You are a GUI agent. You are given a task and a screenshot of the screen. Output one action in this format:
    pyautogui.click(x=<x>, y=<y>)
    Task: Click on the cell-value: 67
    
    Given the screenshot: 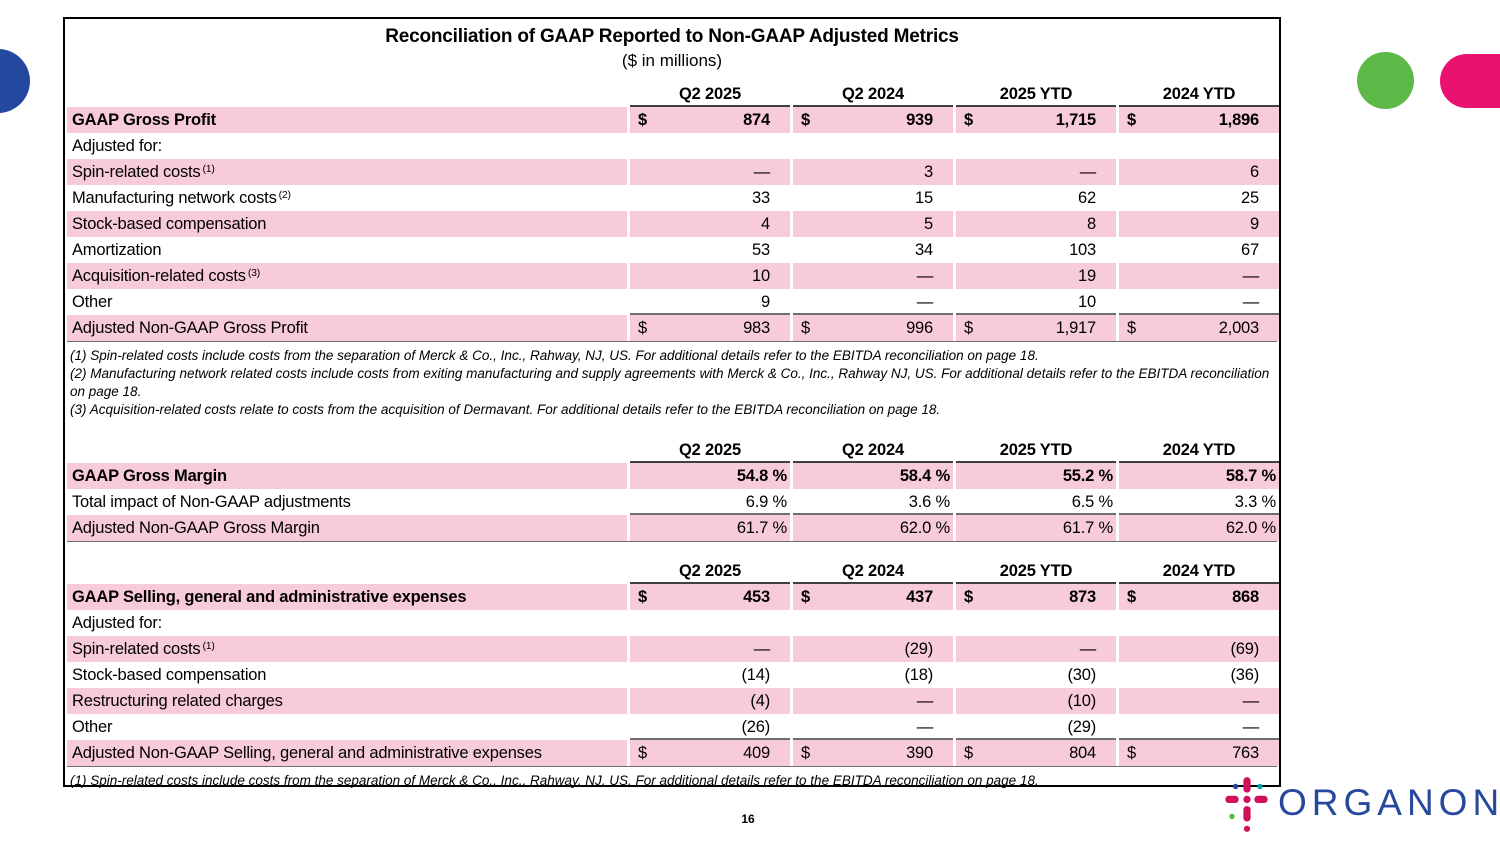 What is the action you would take?
    pyautogui.click(x=1250, y=250)
    